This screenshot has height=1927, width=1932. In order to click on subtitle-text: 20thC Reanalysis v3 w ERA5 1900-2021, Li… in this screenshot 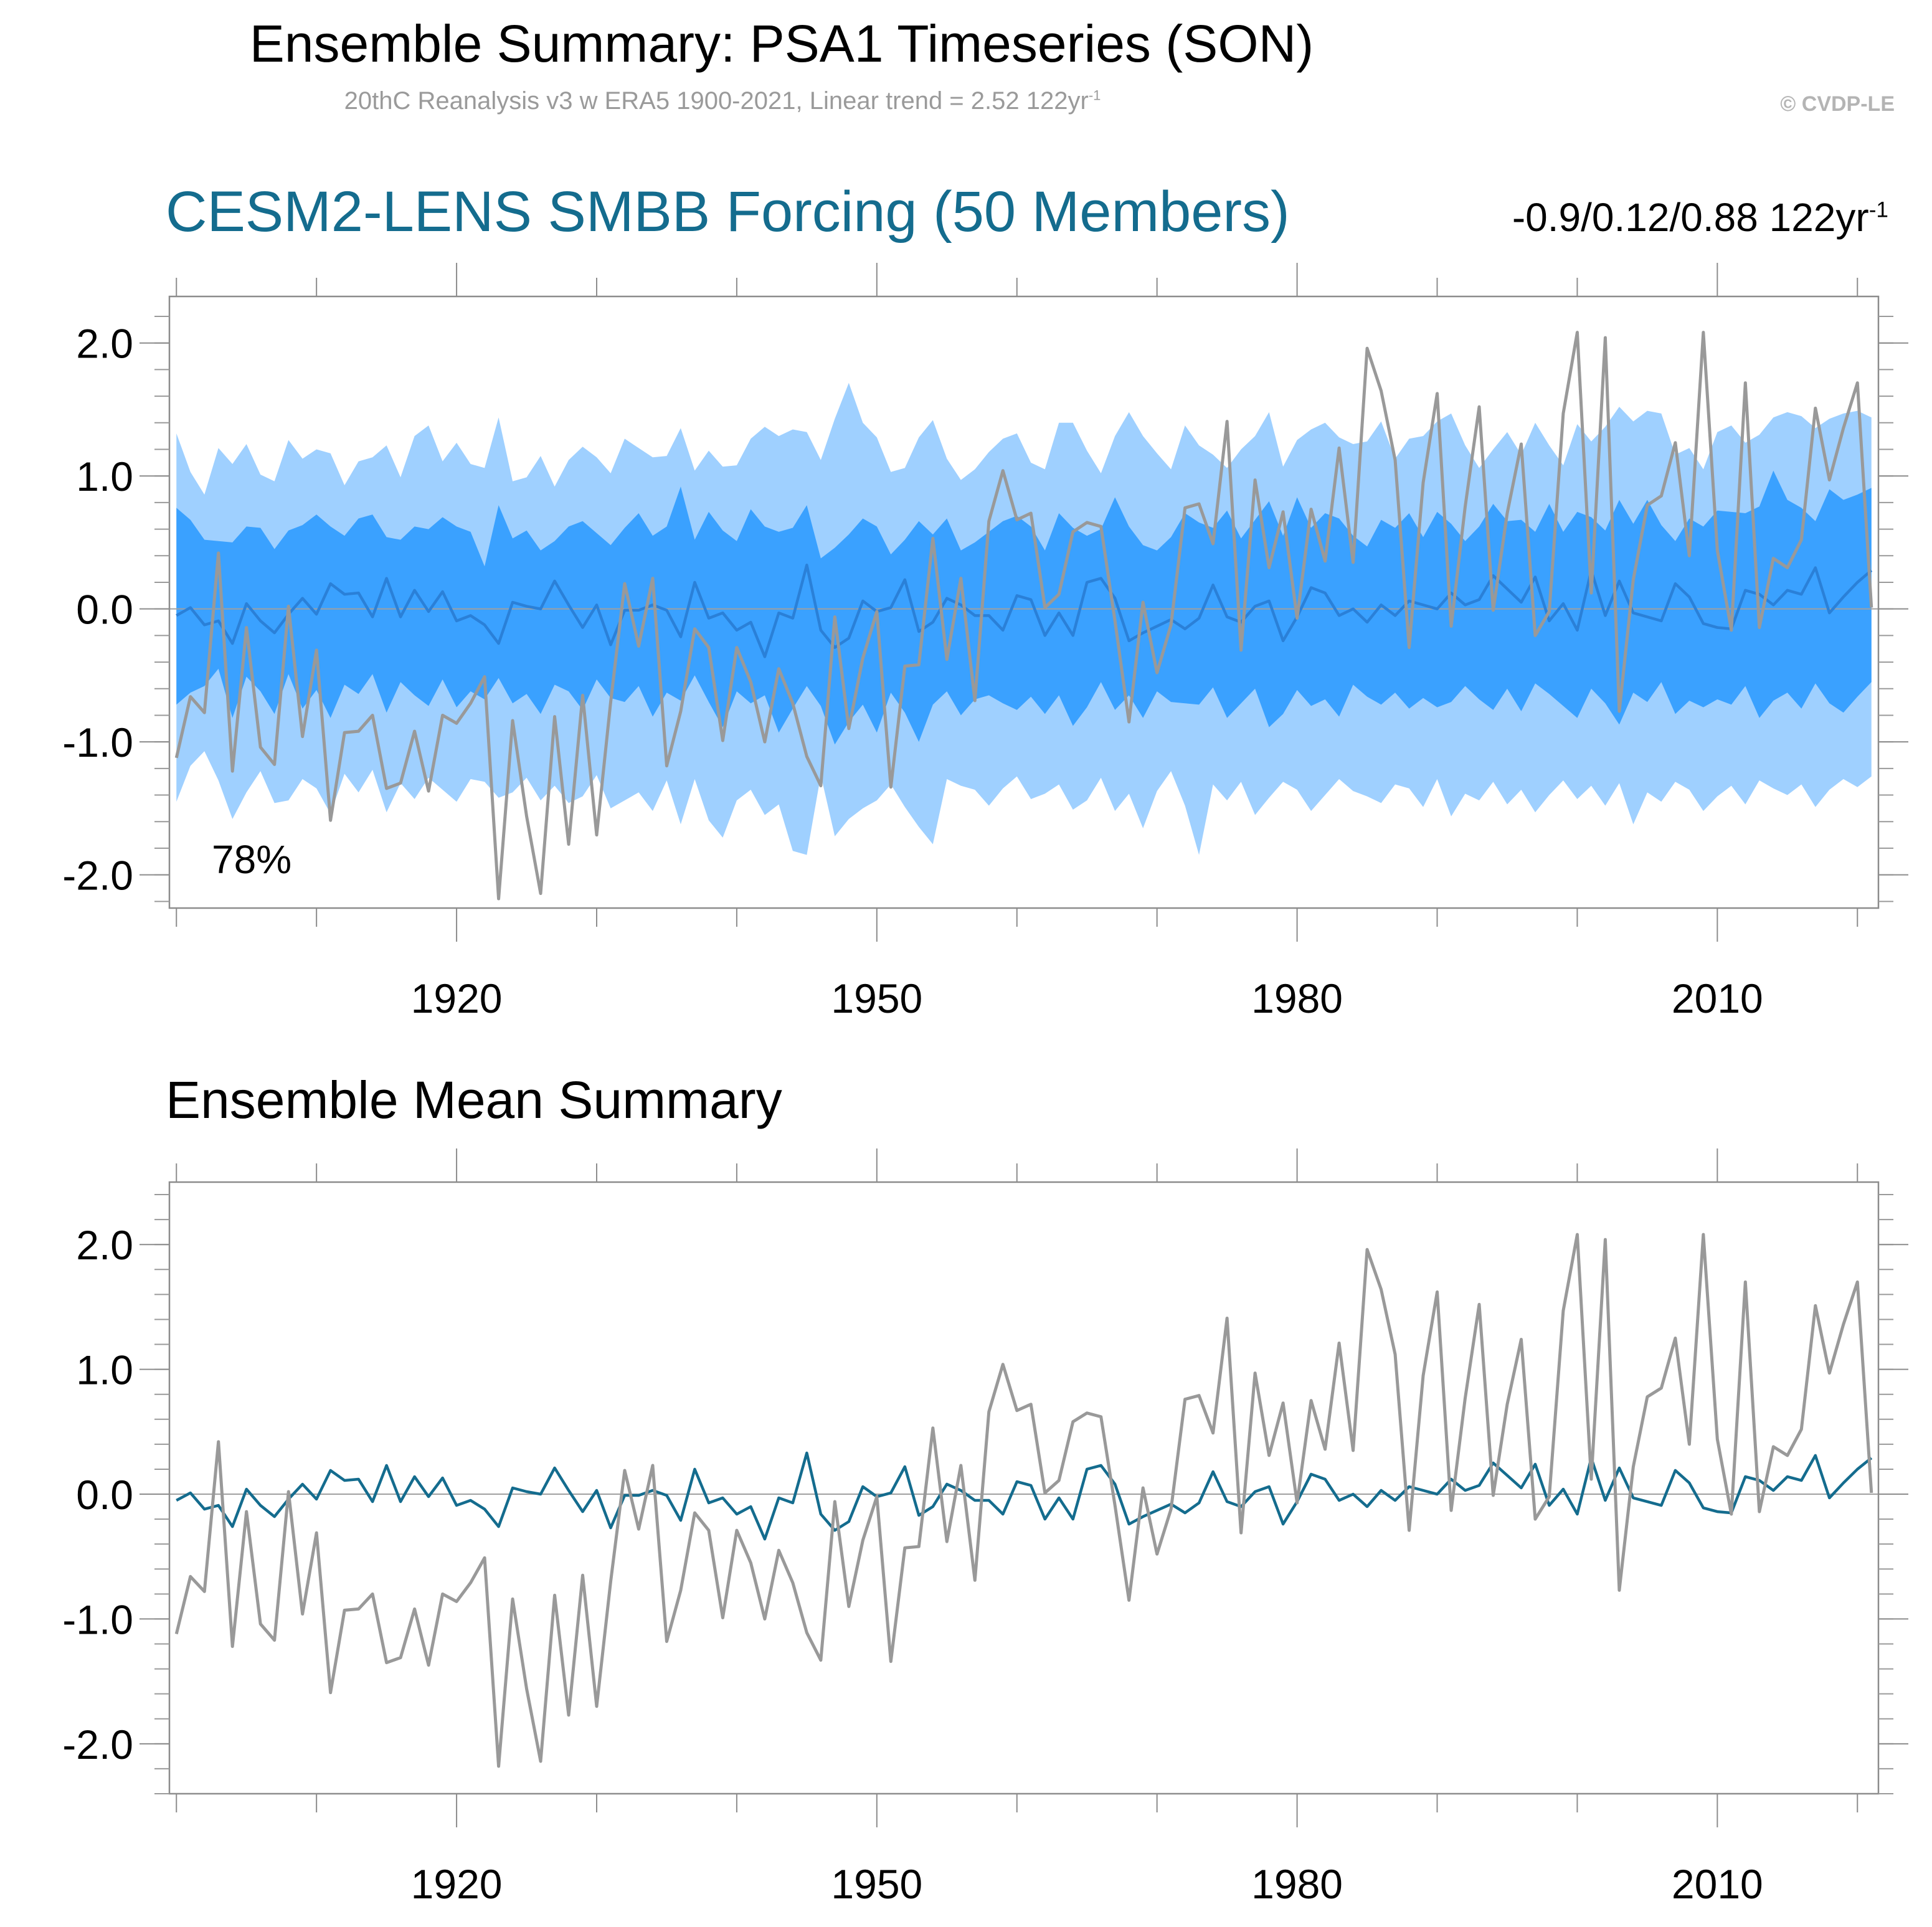, I will do `click(717, 101)`.